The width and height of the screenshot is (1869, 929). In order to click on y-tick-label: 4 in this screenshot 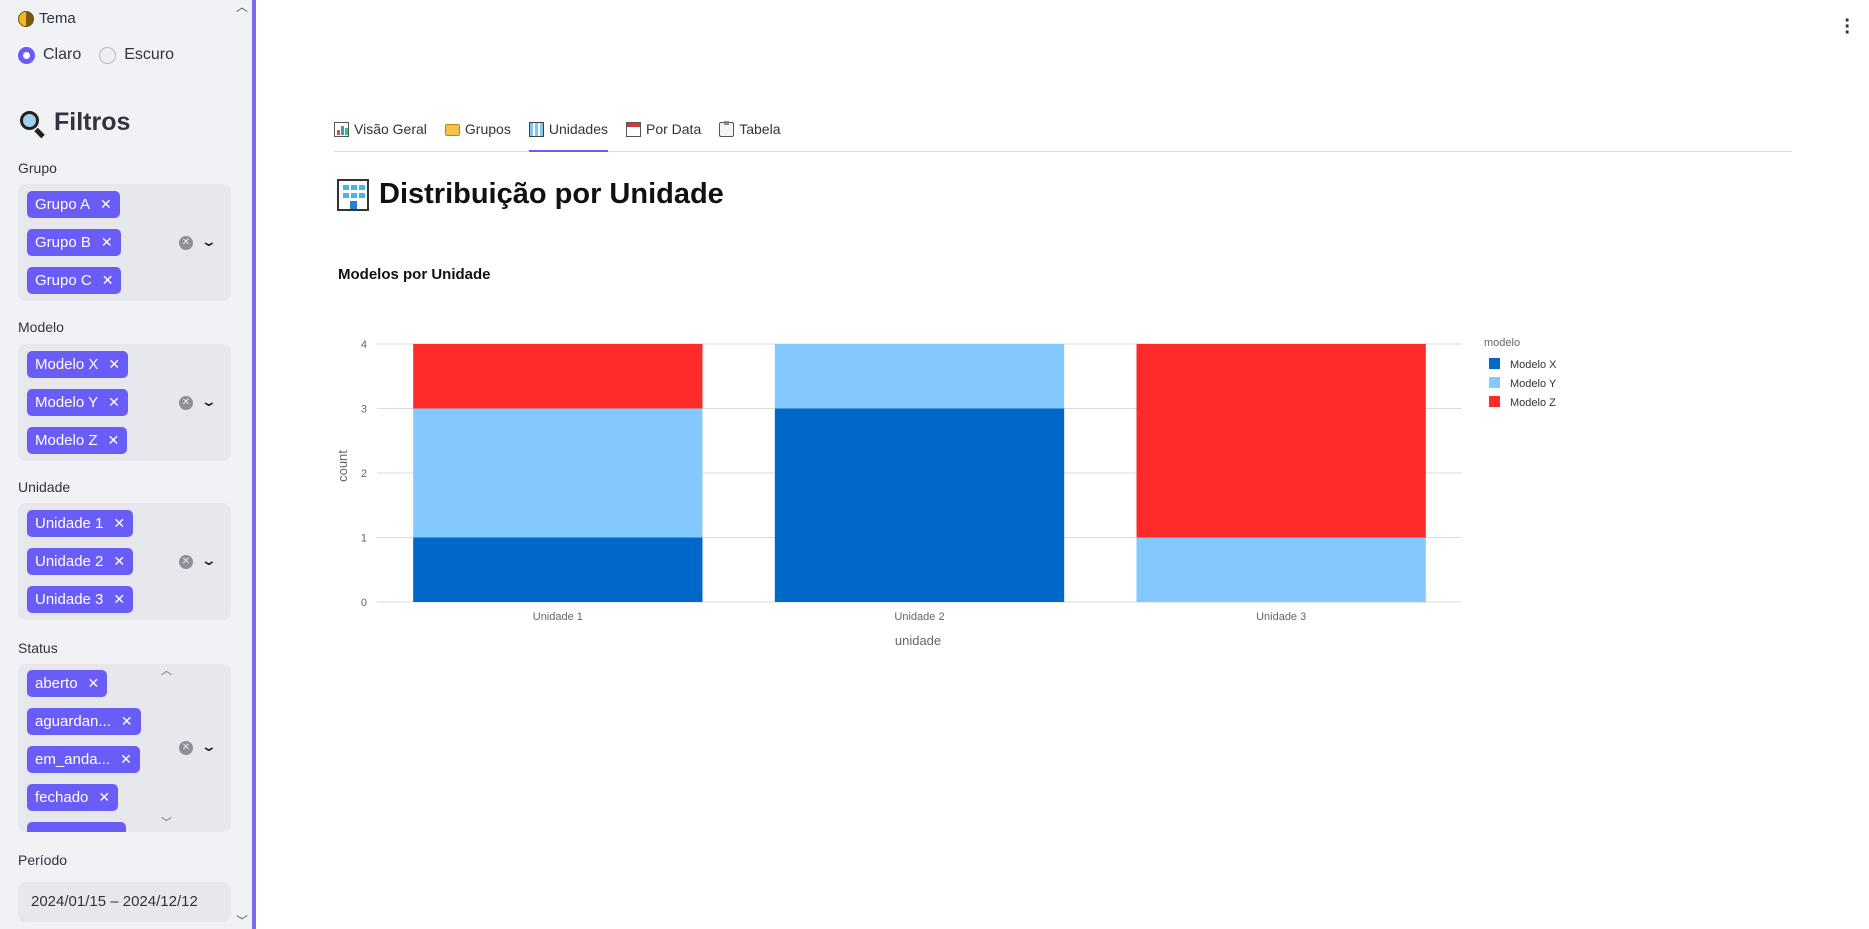, I will do `click(364, 345)`.